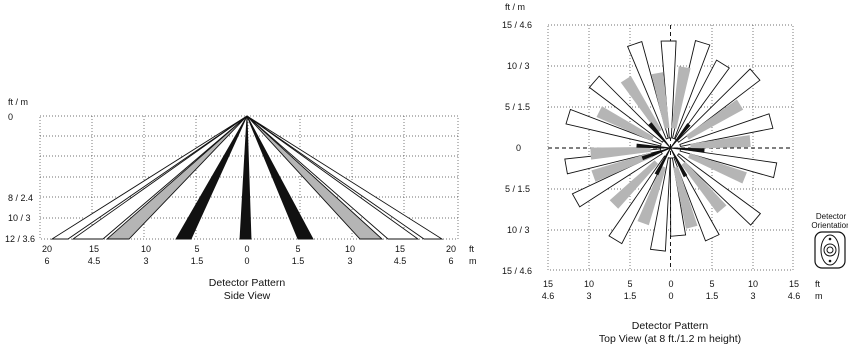  Describe the element at coordinates (752, 296) in the screenshot. I see `top-x-m-5: 3` at that location.